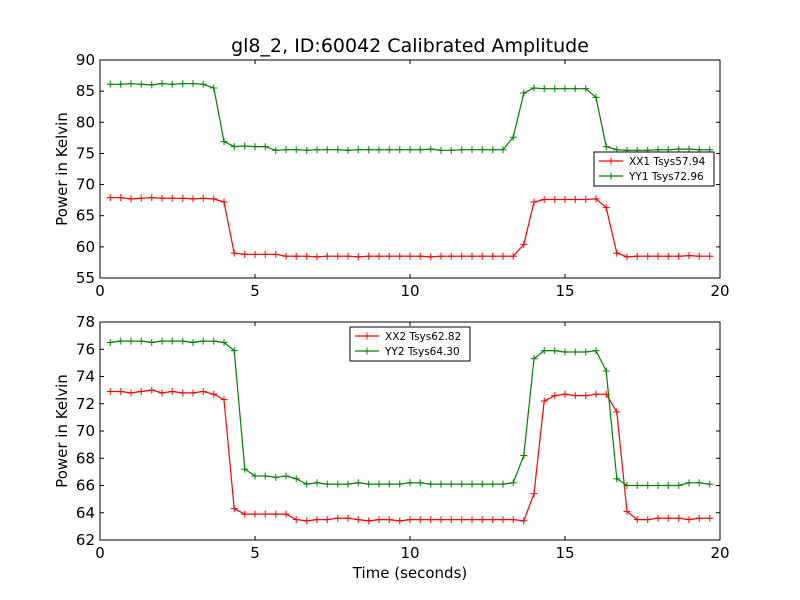 This screenshot has height=600, width=800. I want to click on y-tick-label: 65, so click(85, 216).